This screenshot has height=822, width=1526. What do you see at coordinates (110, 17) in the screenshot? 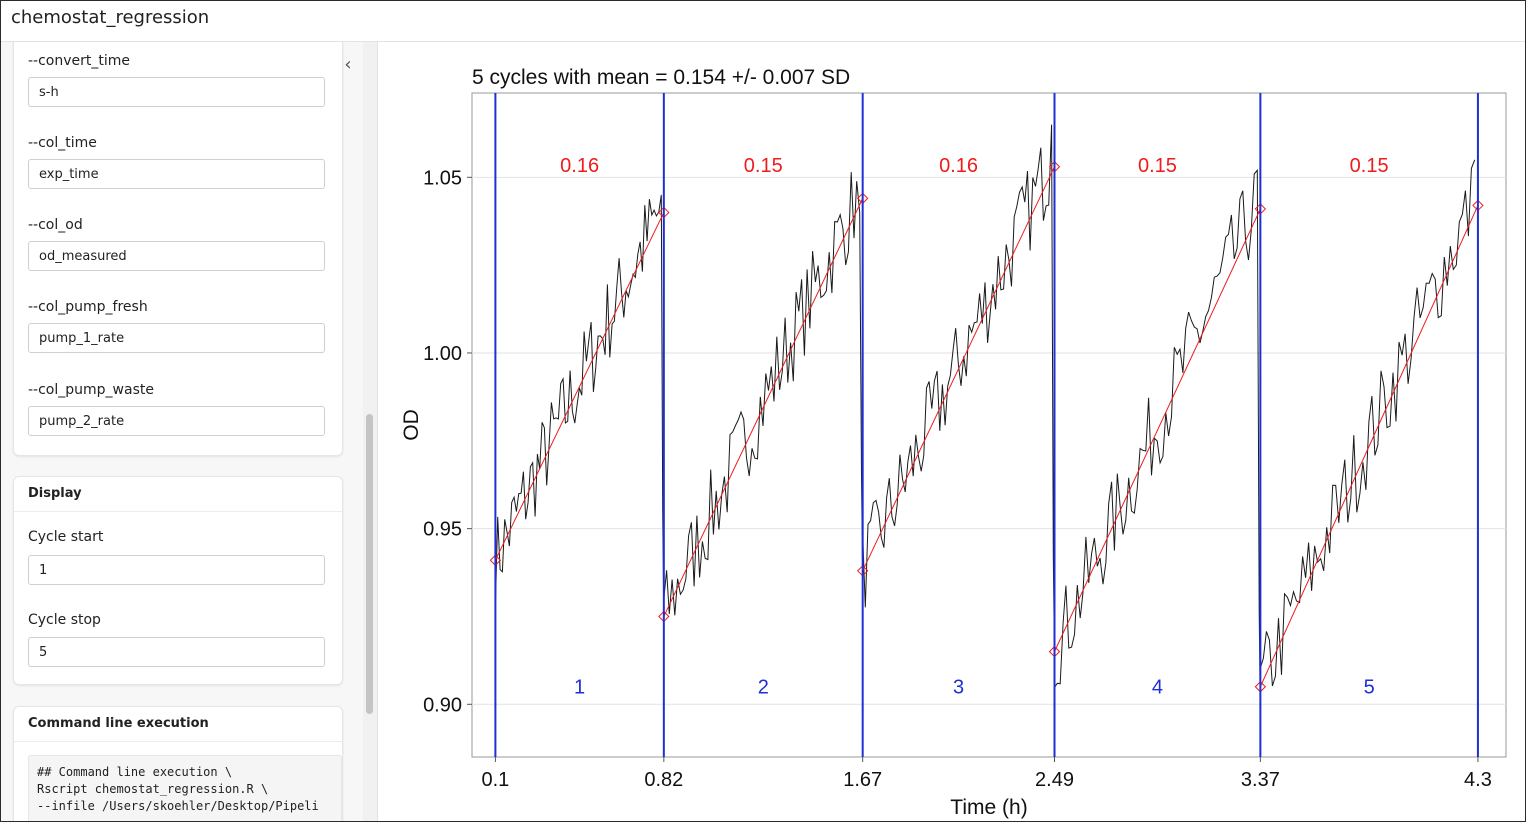
I see `app-title: chemostat_regression` at bounding box center [110, 17].